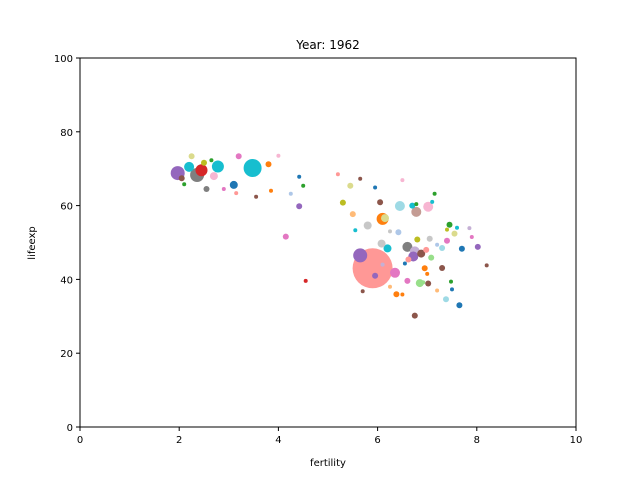 The image size is (640, 480). I want to click on y-tick-label: 20, so click(66, 354).